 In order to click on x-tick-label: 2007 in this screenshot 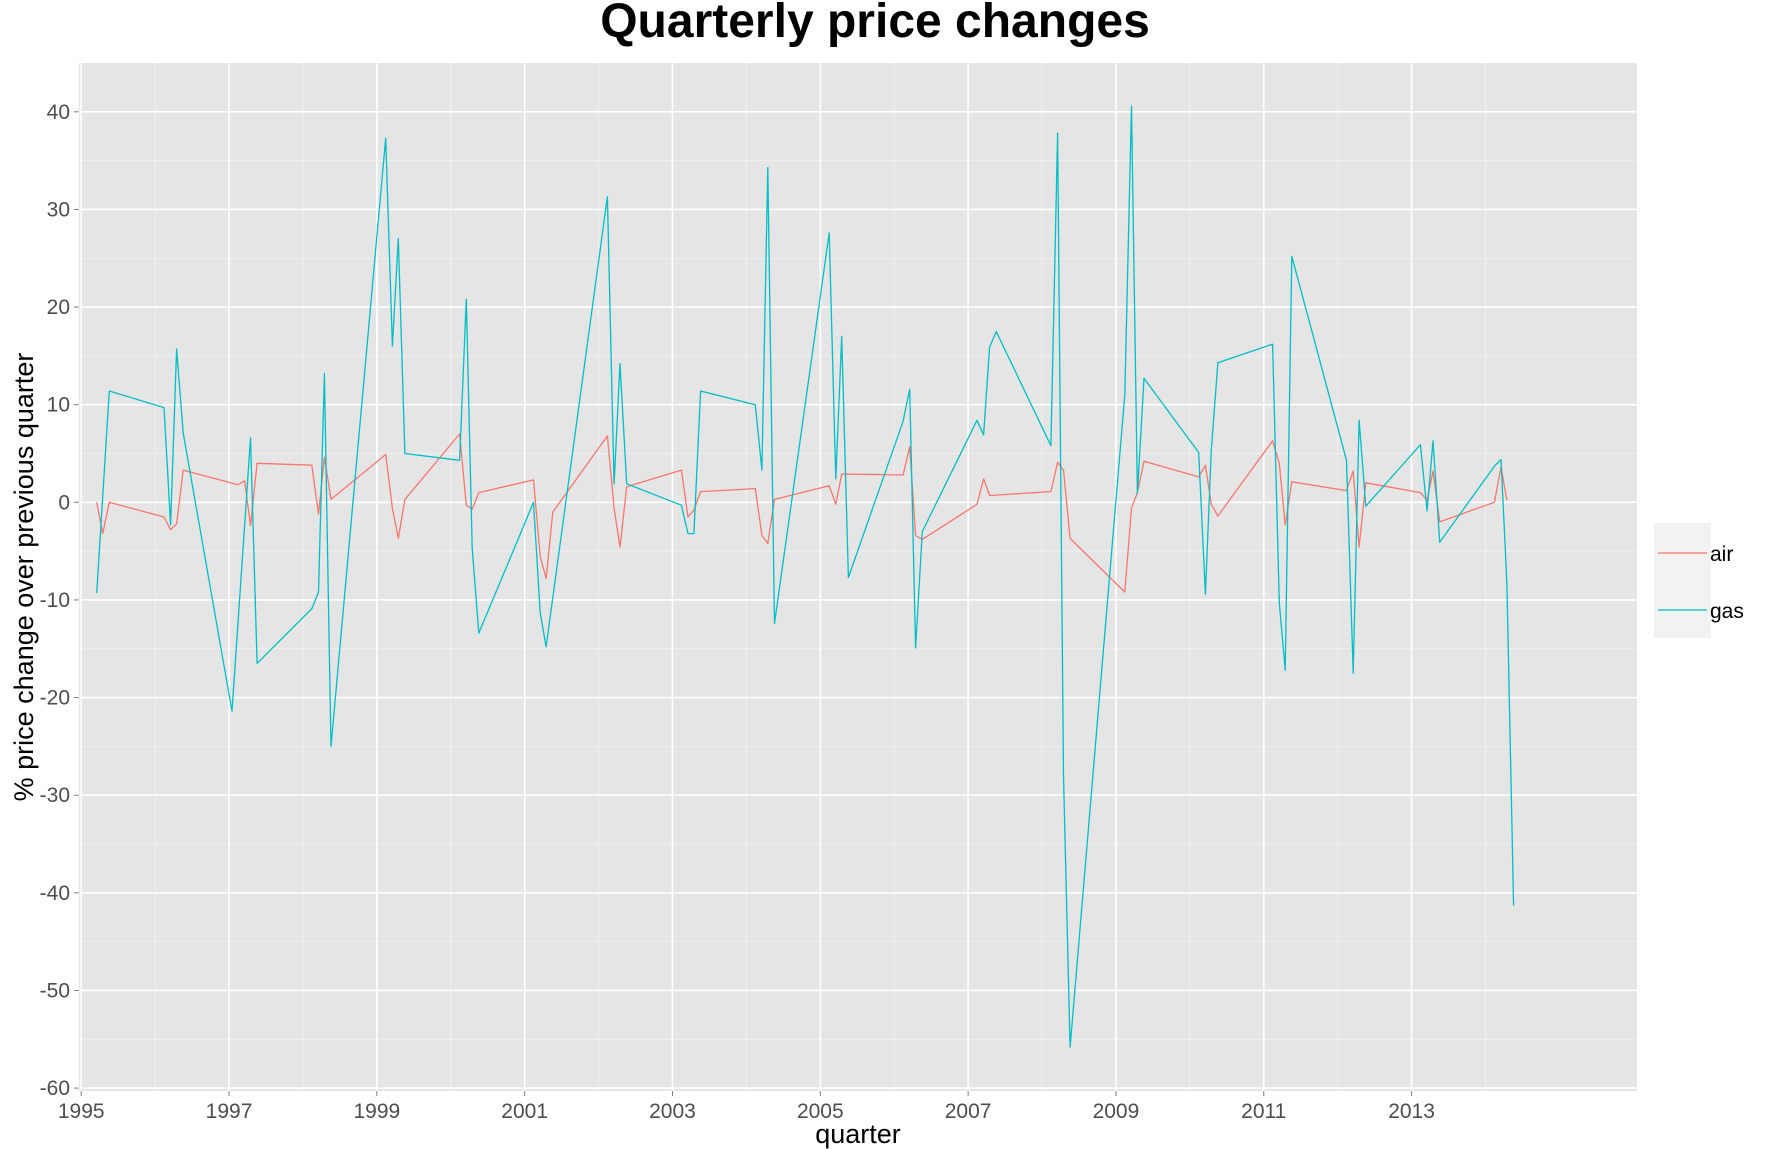, I will do `click(968, 1111)`.